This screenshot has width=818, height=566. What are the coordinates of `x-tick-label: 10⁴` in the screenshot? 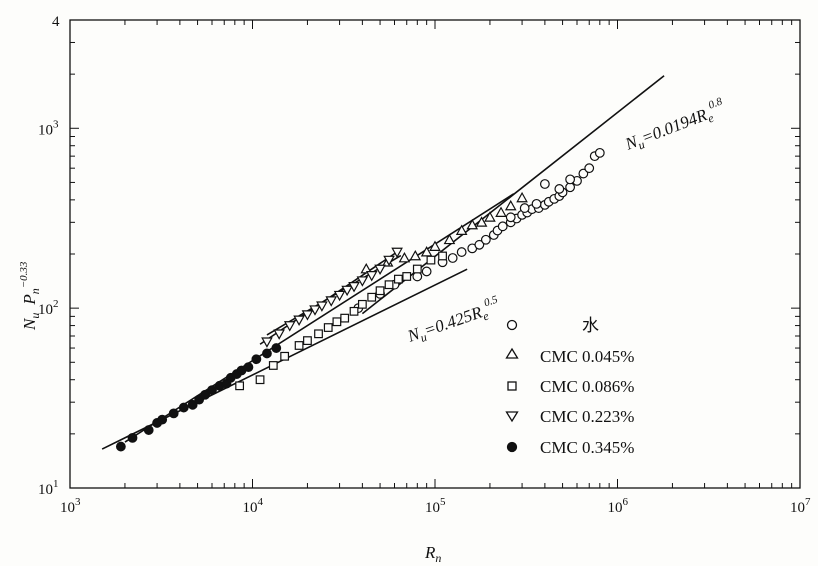 It's located at (253, 506).